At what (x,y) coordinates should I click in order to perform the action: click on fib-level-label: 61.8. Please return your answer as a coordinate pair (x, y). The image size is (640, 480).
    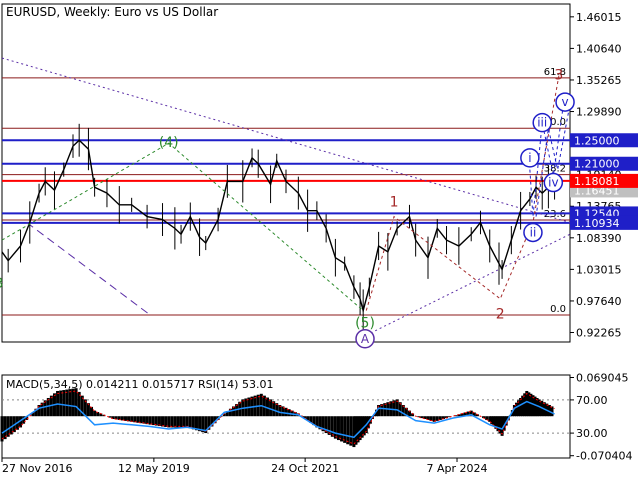
    Looking at the image, I should click on (555, 72).